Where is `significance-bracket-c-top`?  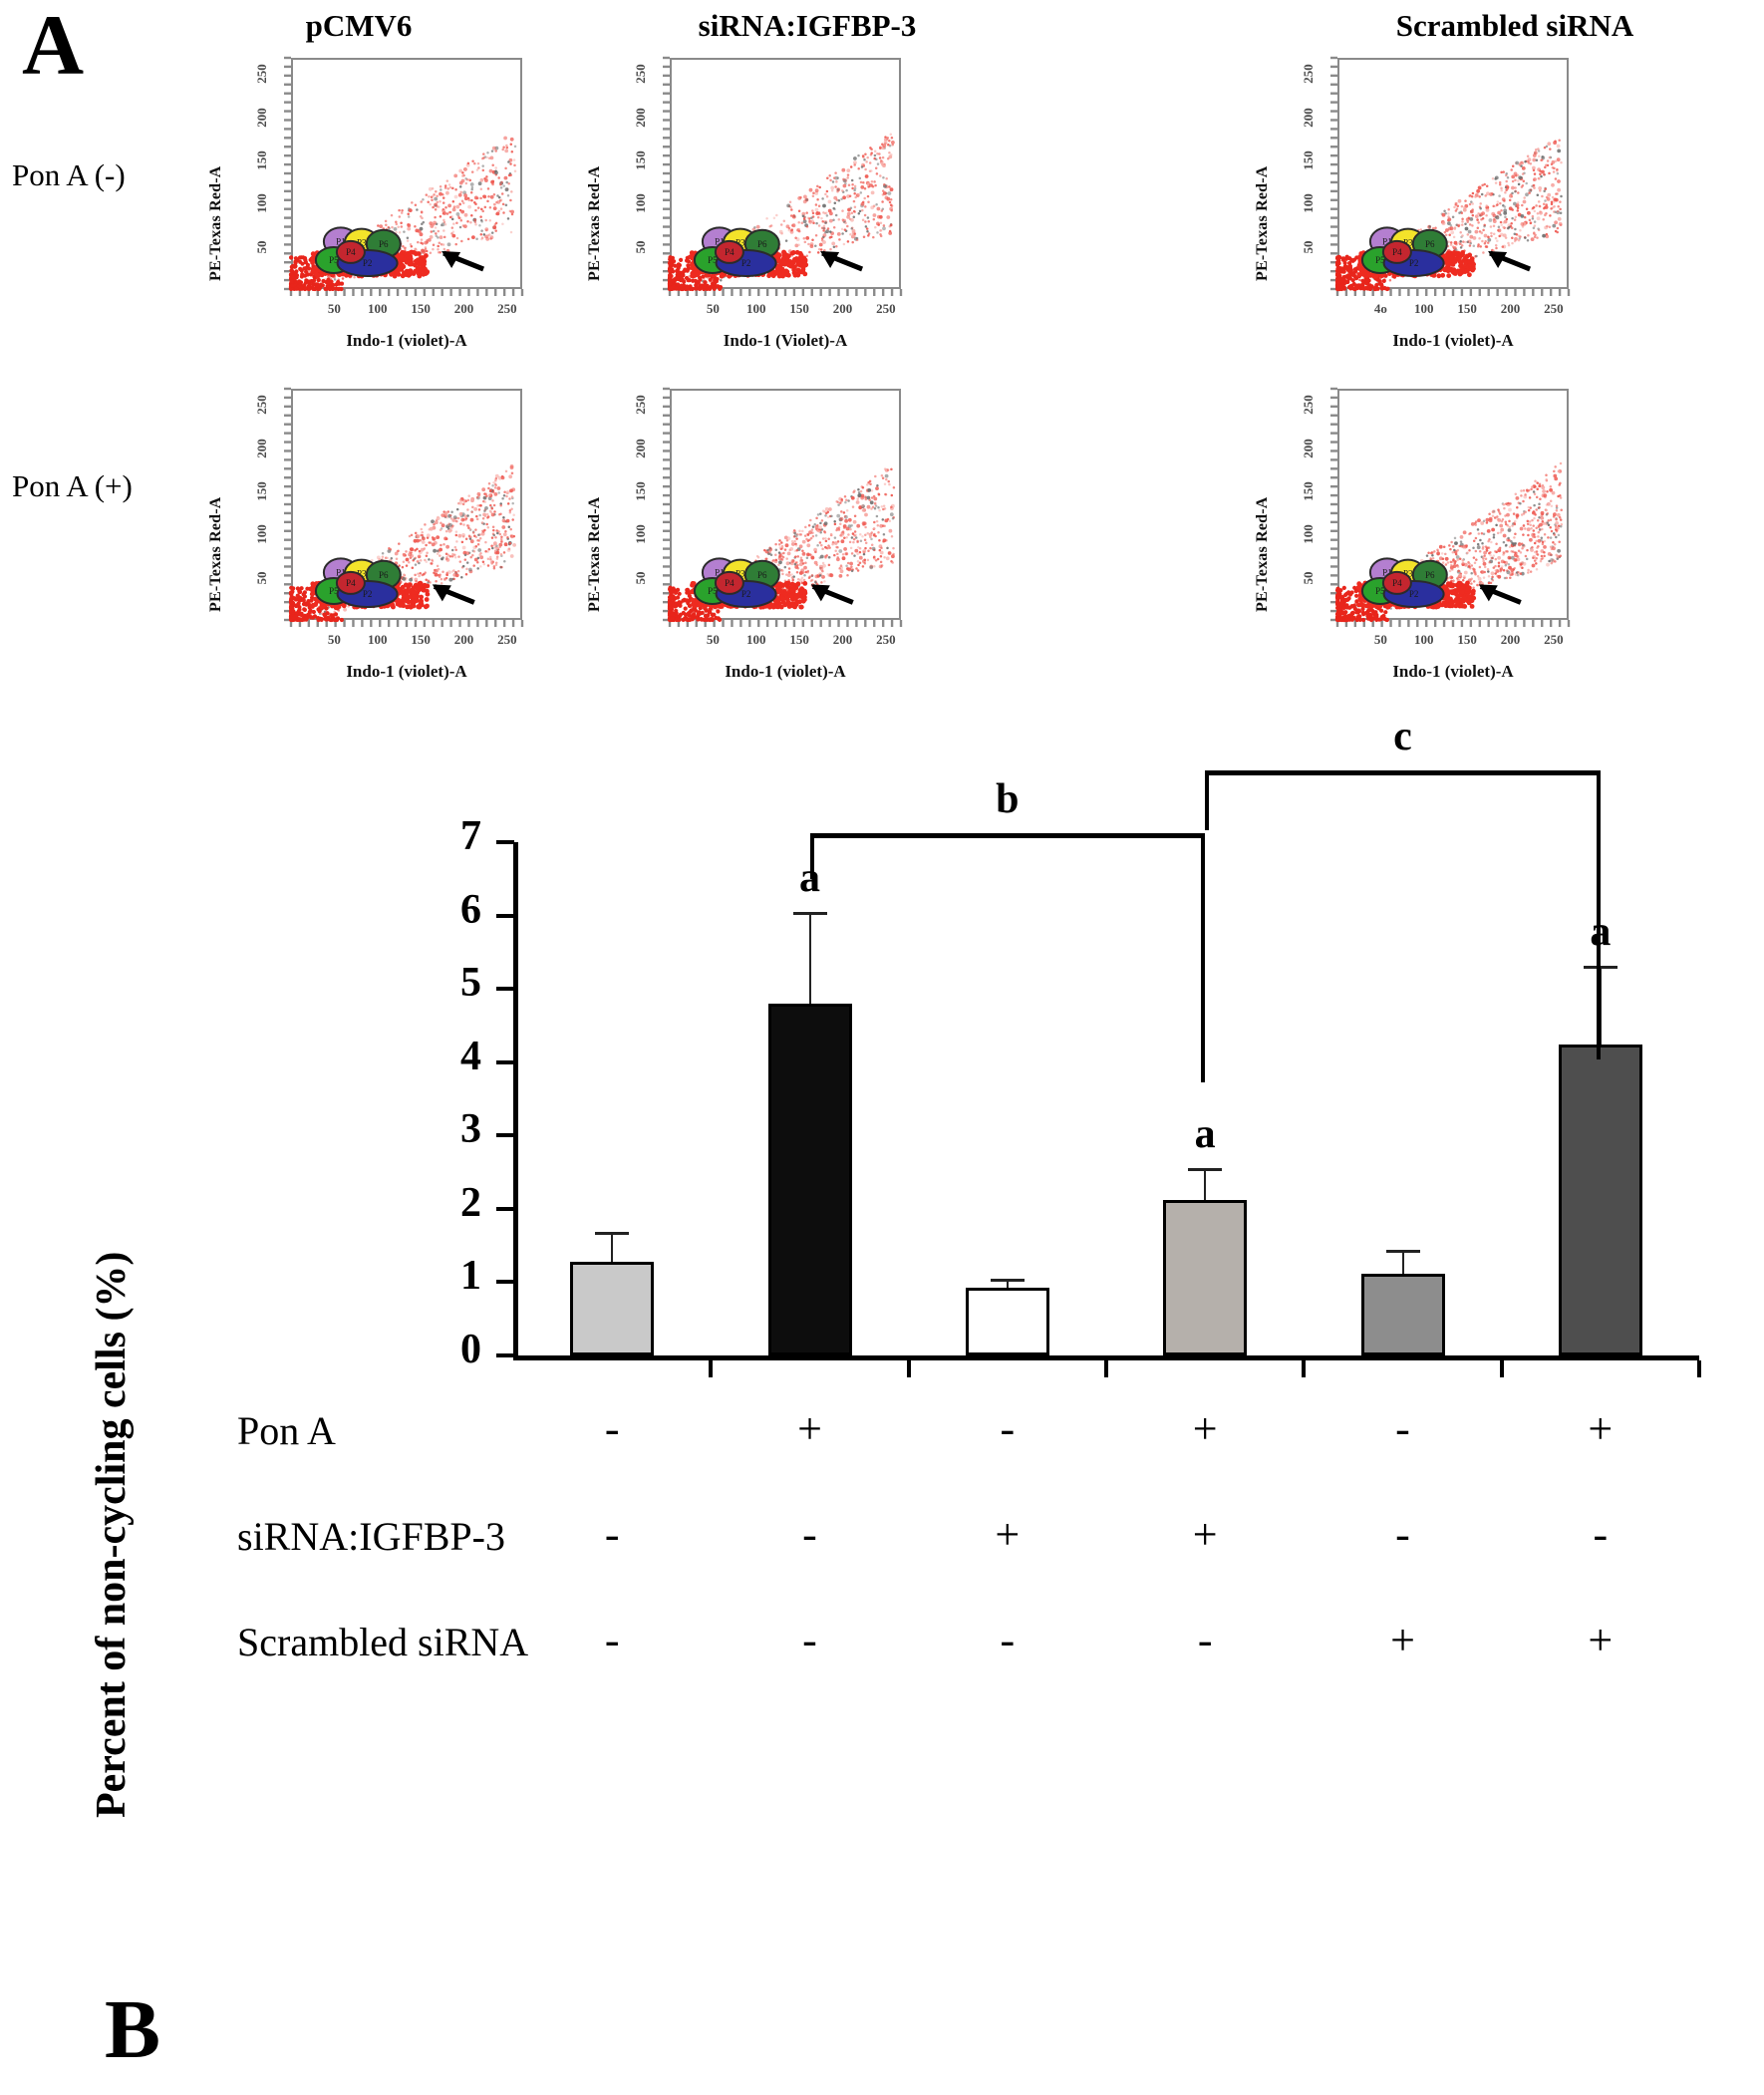 significance-bracket-c-top is located at coordinates (1403, 772).